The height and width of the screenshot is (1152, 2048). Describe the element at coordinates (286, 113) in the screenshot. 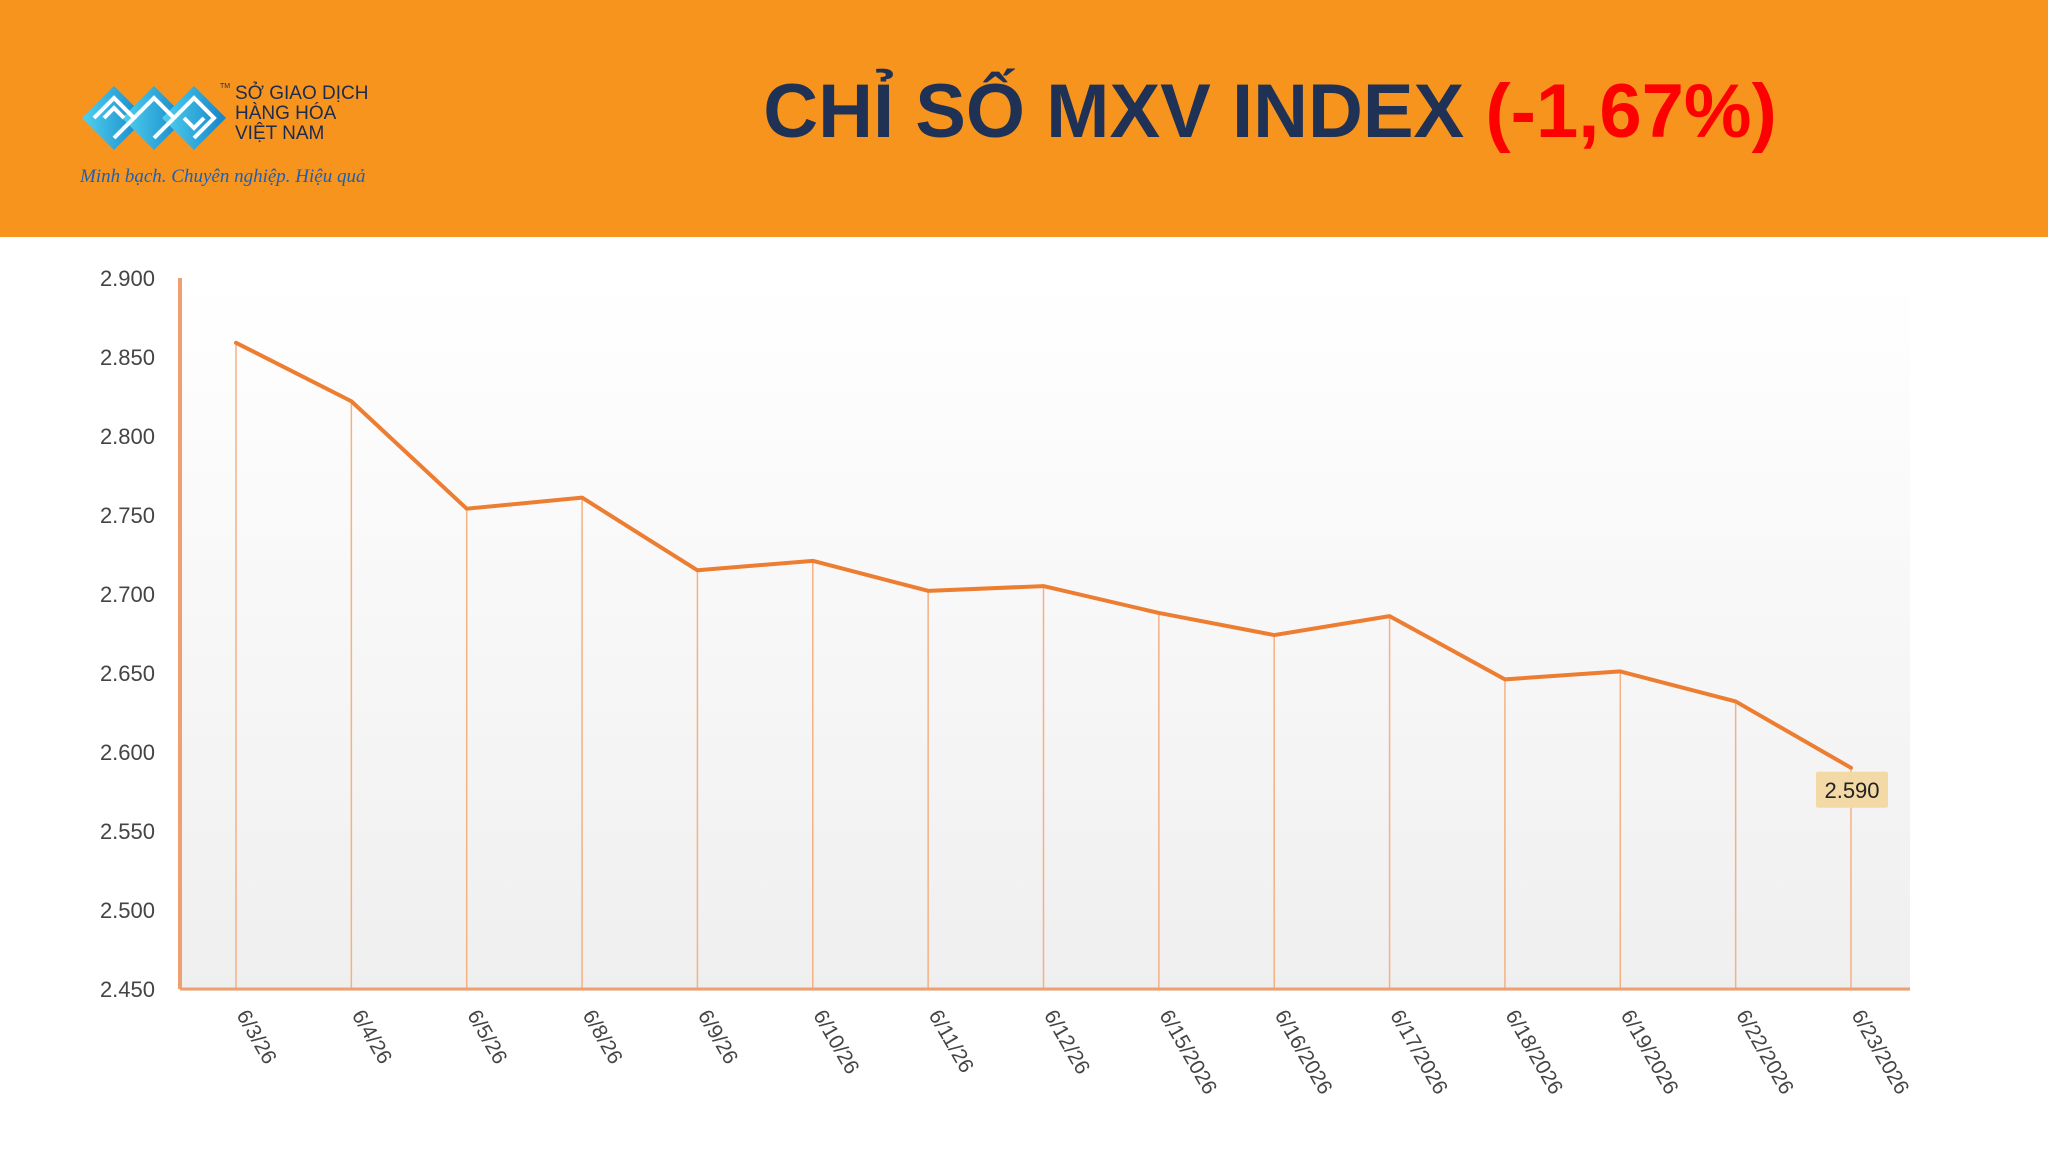

I see `logo-name-line: HÀNG HÓA` at that location.